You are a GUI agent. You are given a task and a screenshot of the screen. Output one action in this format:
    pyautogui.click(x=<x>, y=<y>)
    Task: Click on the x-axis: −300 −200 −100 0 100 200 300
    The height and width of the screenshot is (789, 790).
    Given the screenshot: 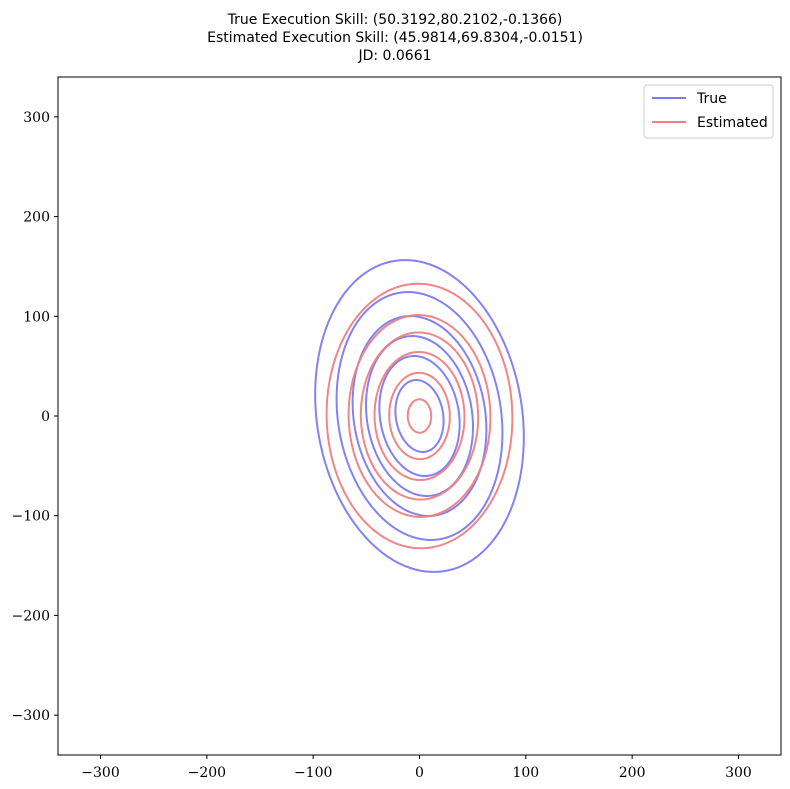 What is the action you would take?
    pyautogui.click(x=416, y=768)
    